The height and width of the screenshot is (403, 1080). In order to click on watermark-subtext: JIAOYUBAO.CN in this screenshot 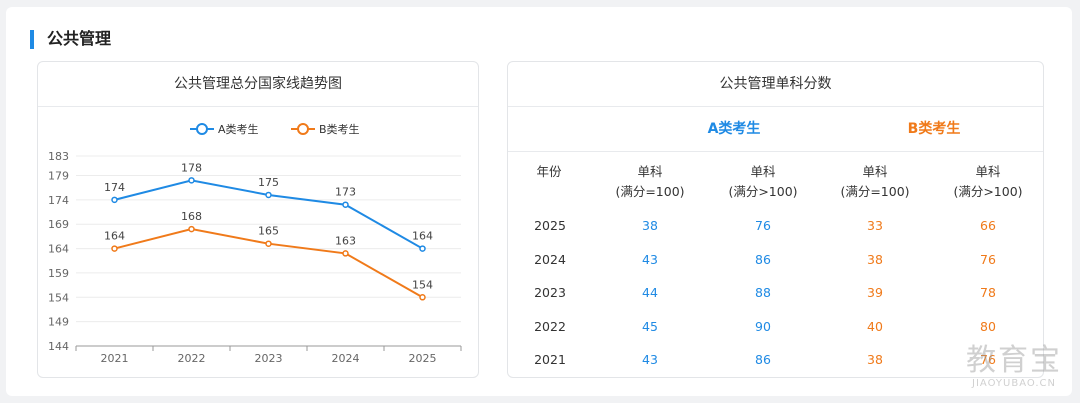, I will do `click(1014, 383)`.